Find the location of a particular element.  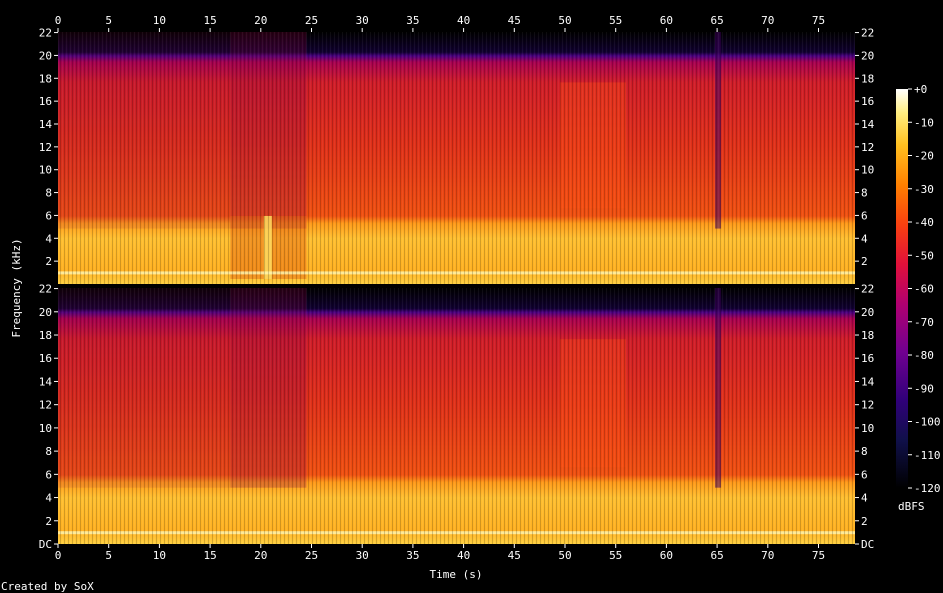

colorbar-tick-label: -60 is located at coordinates (924, 289).